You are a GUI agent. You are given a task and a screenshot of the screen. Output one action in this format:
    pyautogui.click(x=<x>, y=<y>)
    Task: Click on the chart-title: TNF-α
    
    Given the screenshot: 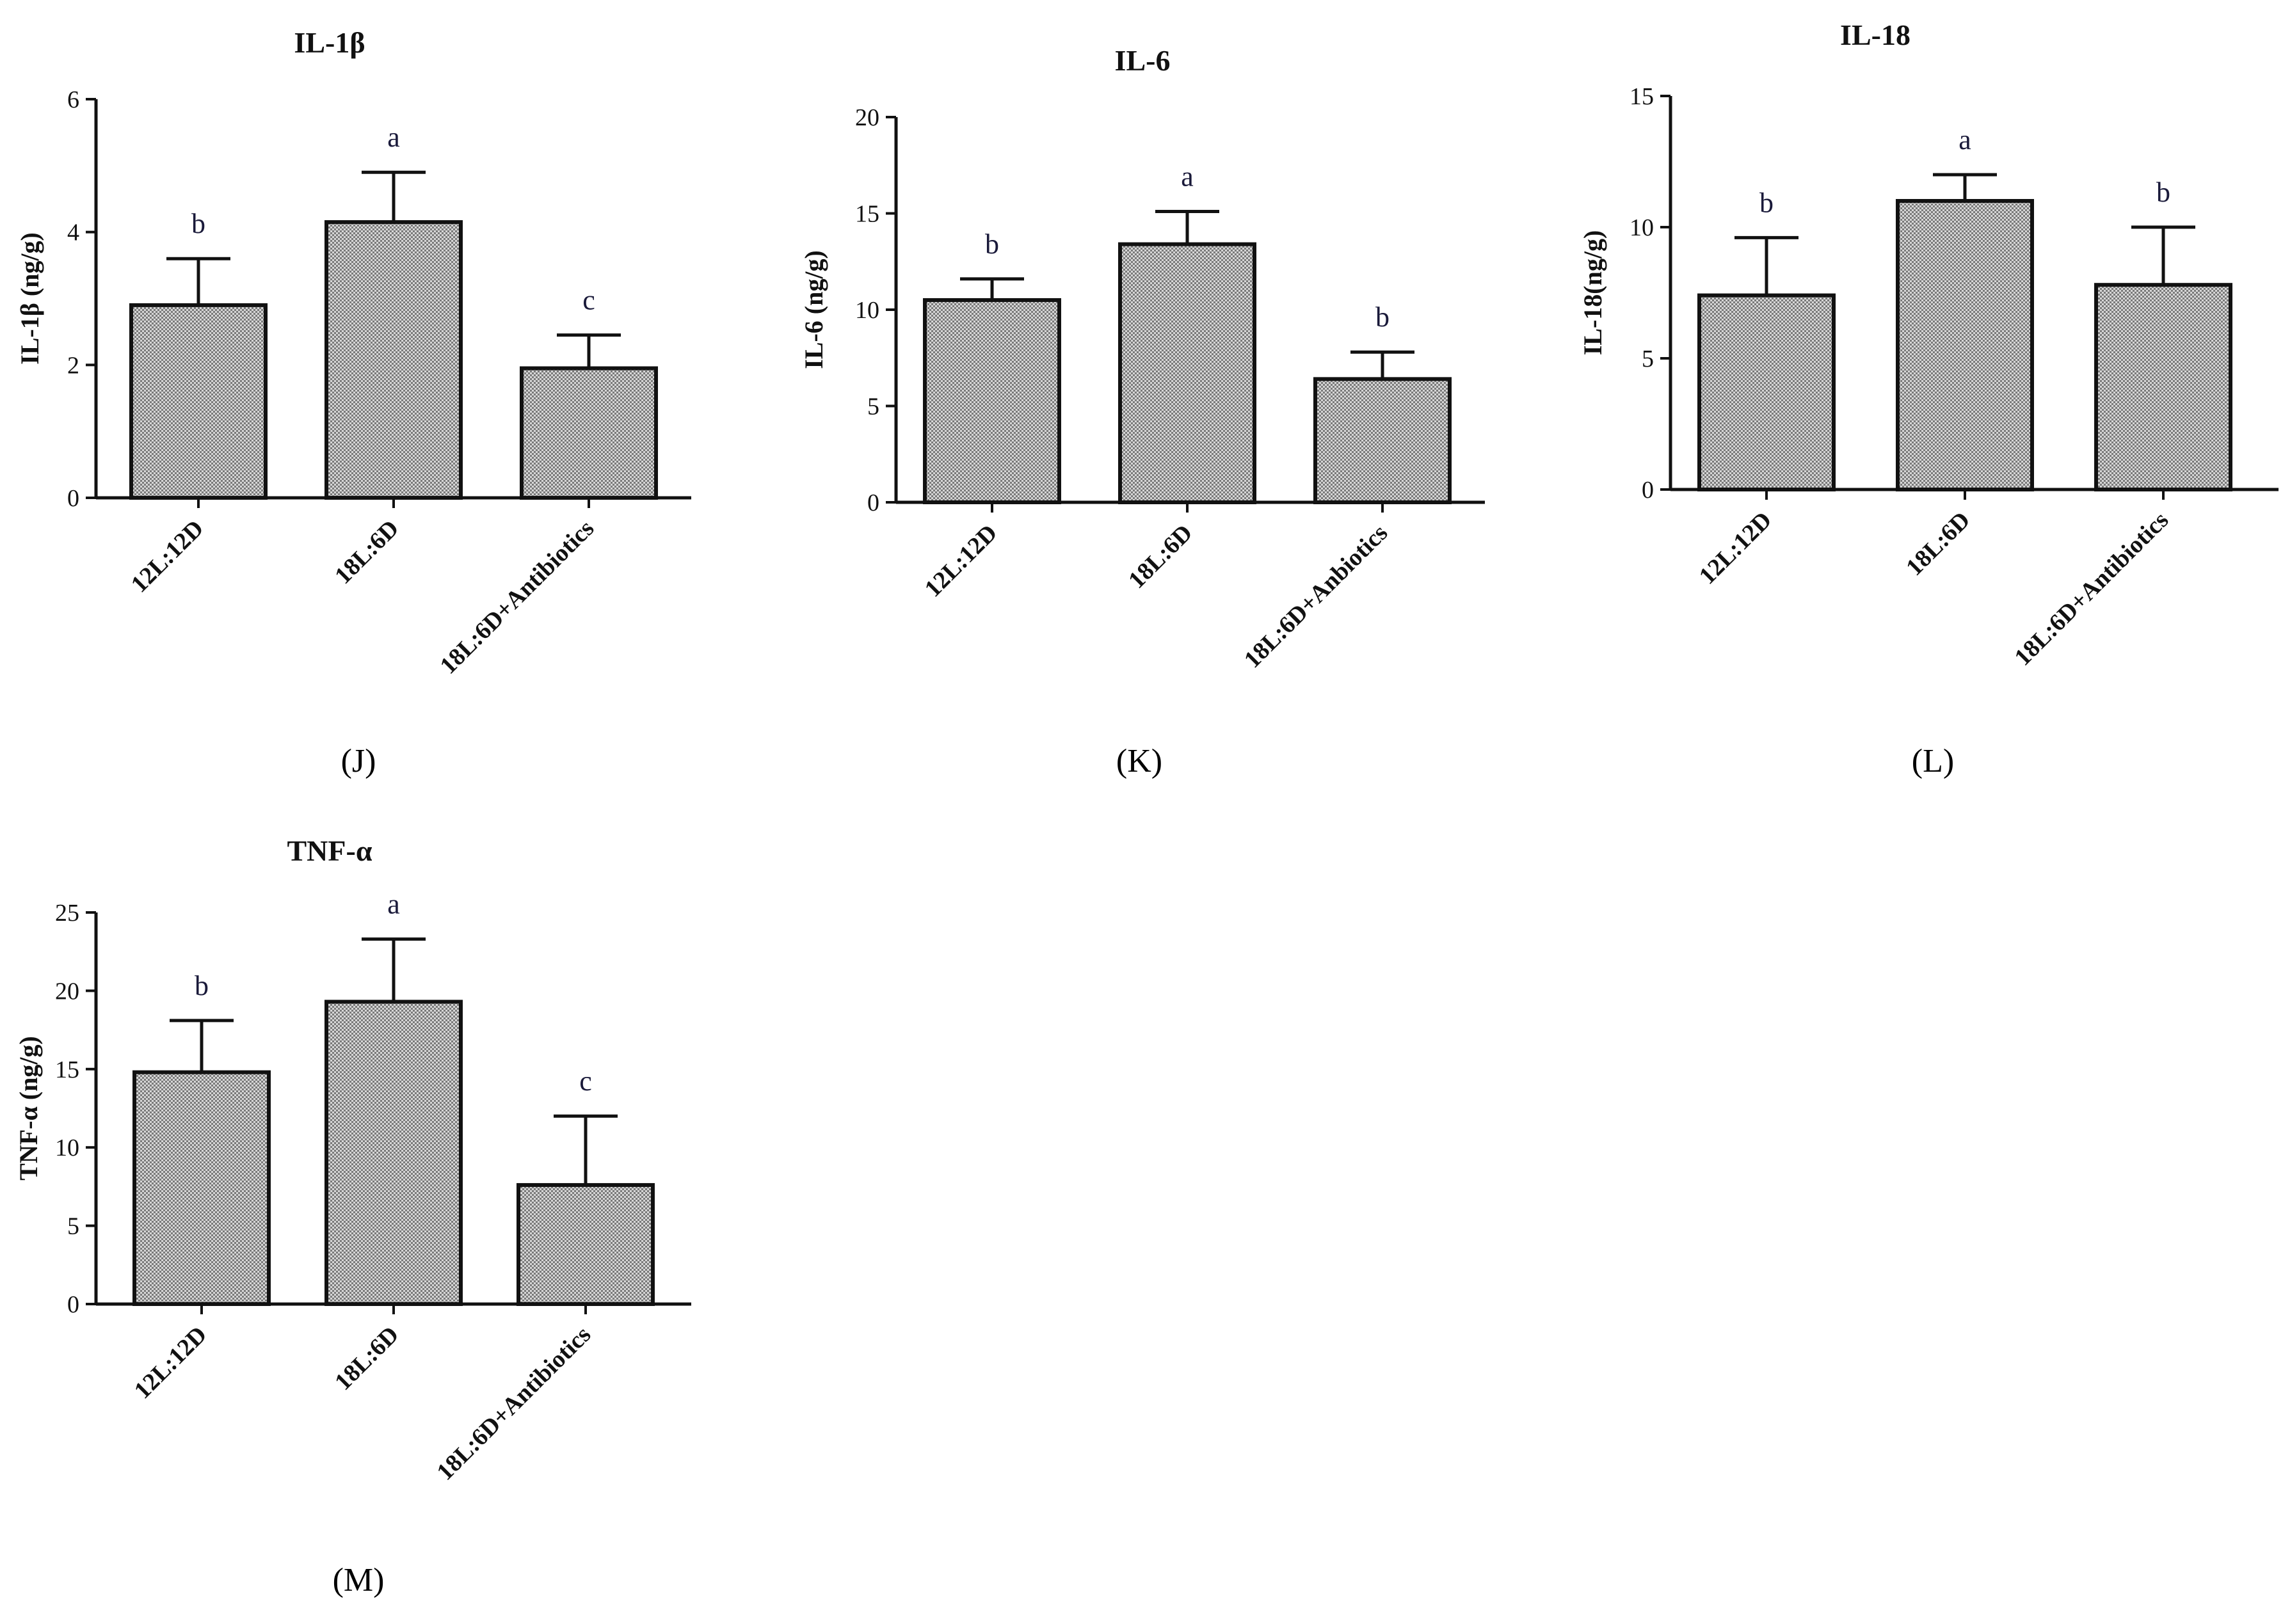 What is the action you would take?
    pyautogui.click(x=329, y=850)
    